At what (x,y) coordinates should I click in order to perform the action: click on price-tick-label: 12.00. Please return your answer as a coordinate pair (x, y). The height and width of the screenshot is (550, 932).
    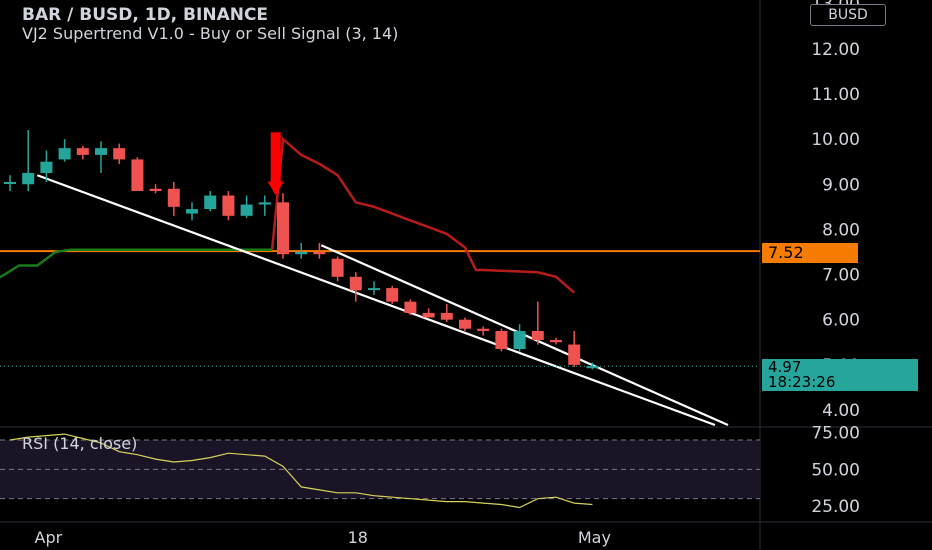
    Looking at the image, I should click on (835, 50).